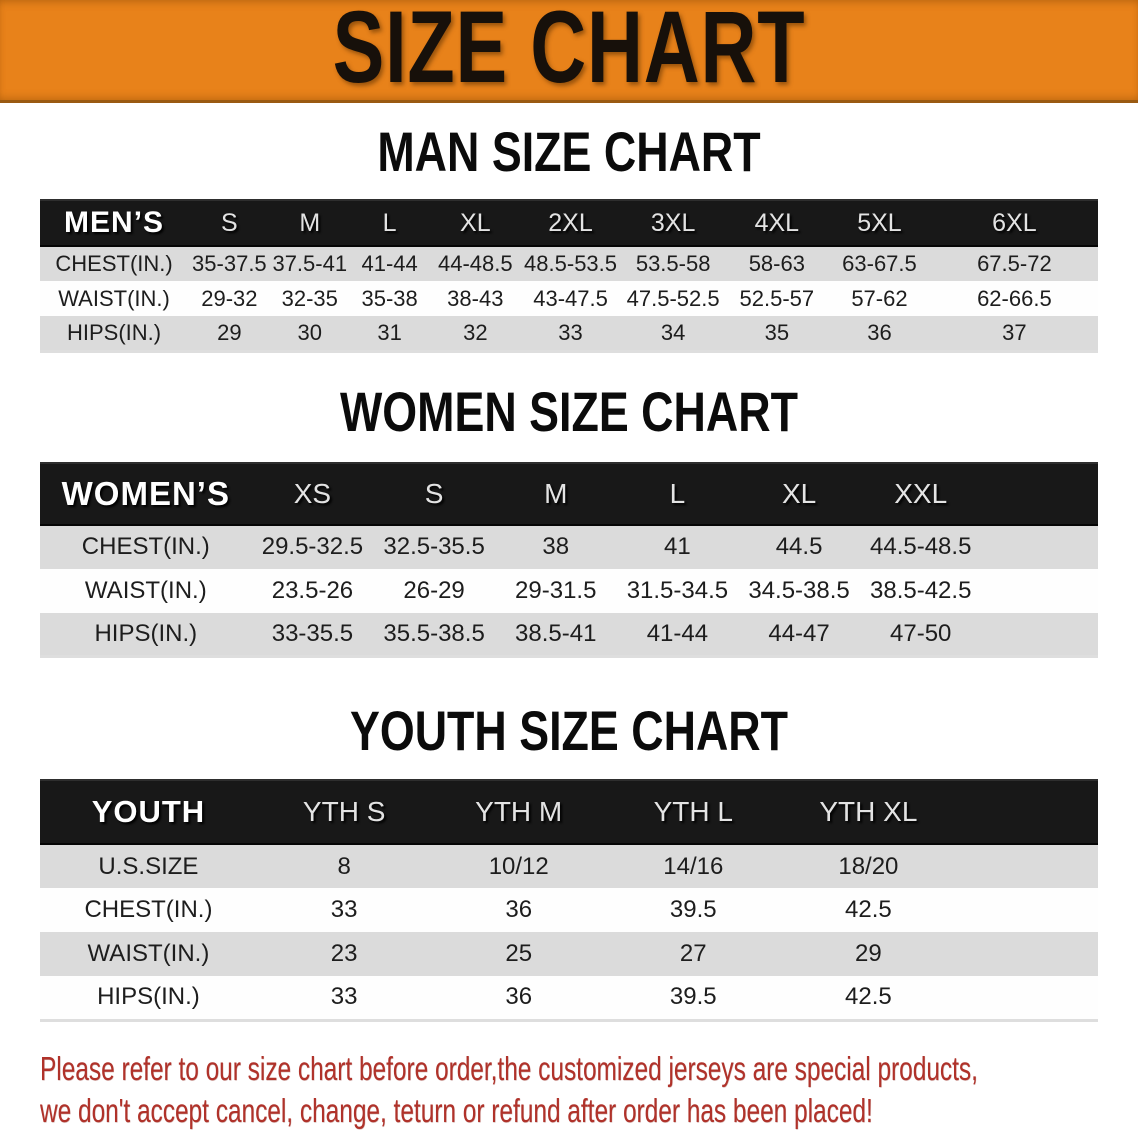 This screenshot has width=1138, height=1132. I want to click on banner: SIZE CHART, so click(569, 51).